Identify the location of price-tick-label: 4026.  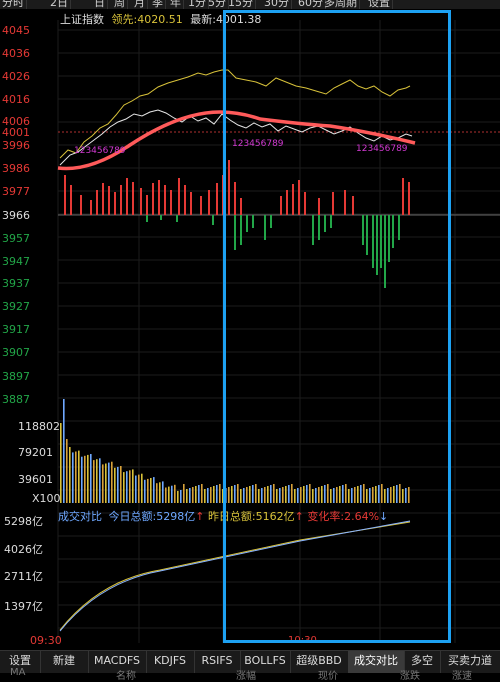
(16, 76).